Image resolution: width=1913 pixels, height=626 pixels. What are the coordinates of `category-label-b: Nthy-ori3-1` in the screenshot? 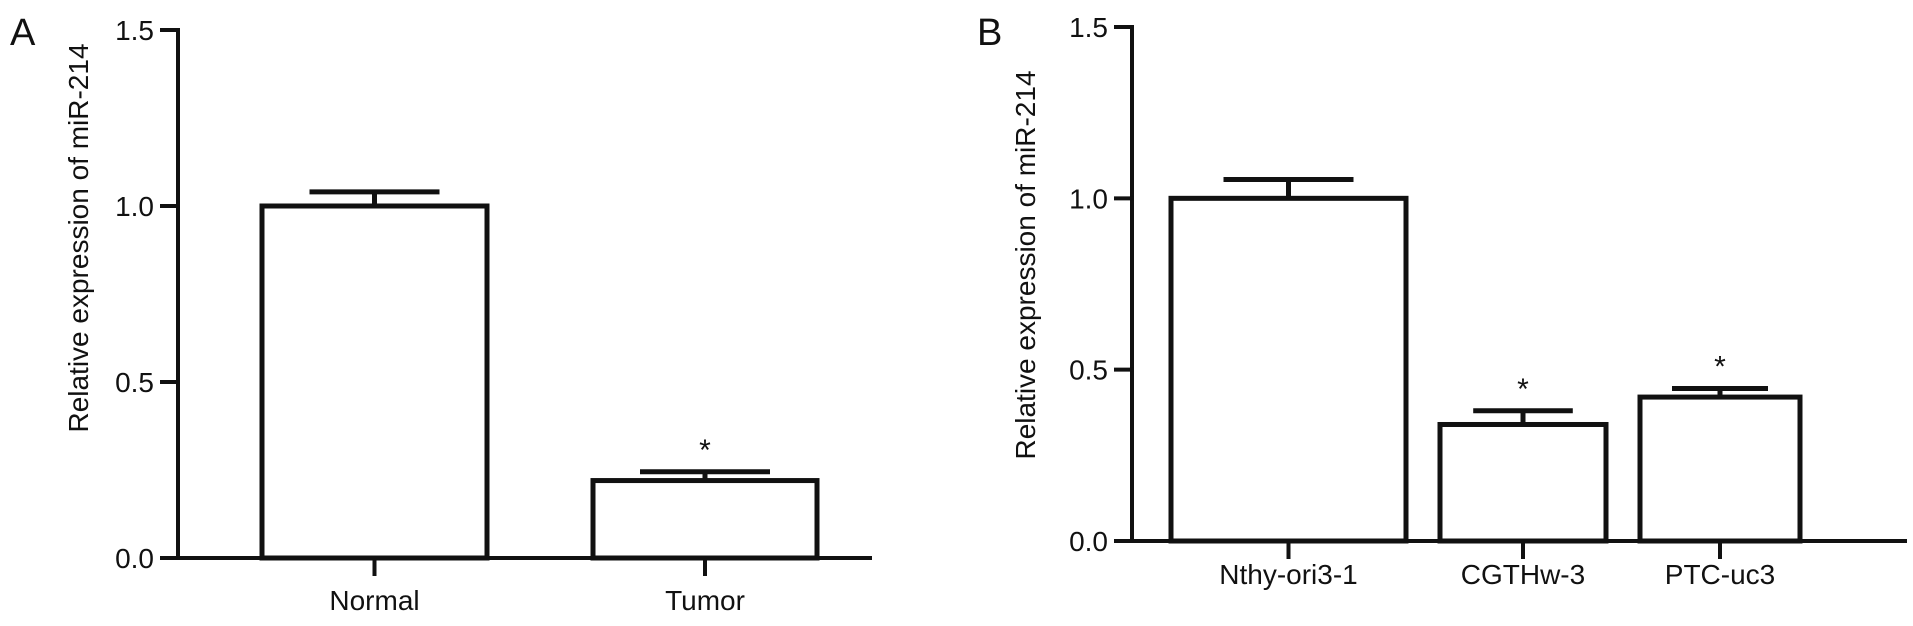 It's located at (1288, 574).